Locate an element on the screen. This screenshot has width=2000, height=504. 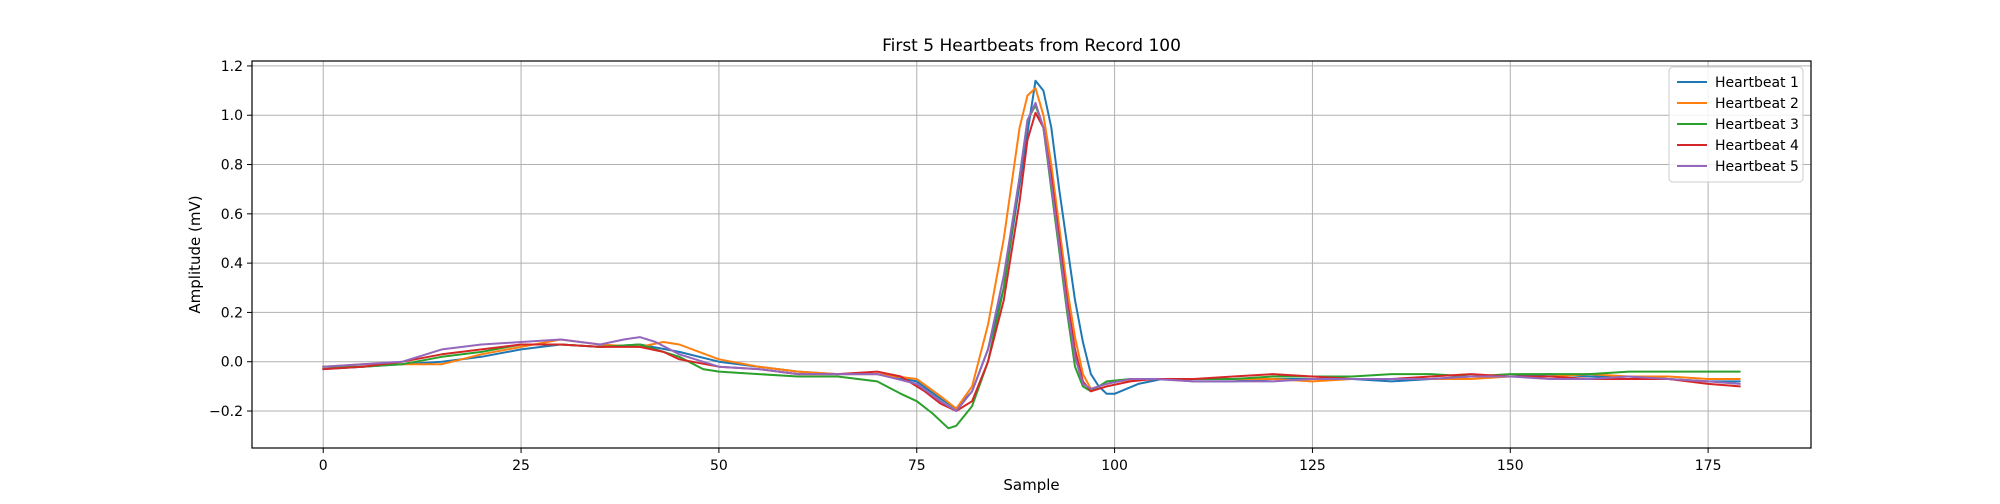
x-tick-label: 125 is located at coordinates (1312, 466).